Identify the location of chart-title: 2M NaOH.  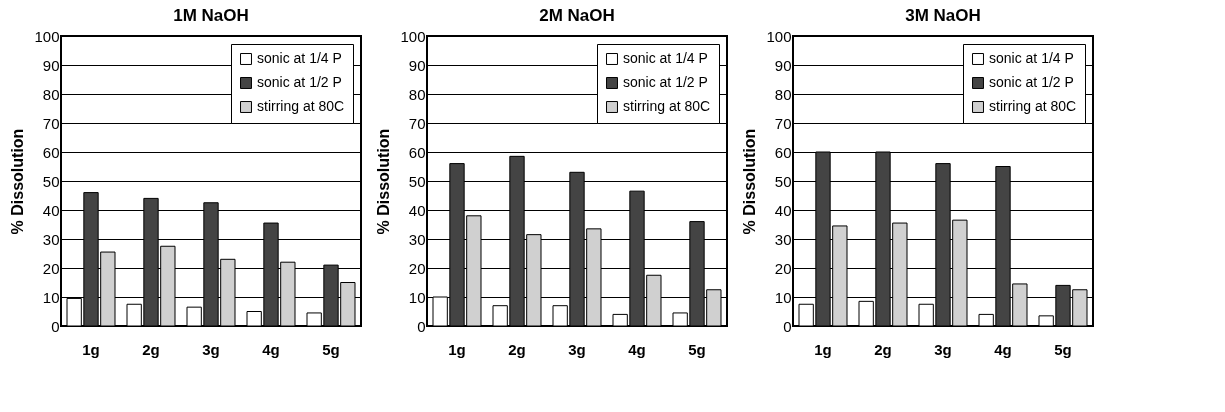
(577, 15).